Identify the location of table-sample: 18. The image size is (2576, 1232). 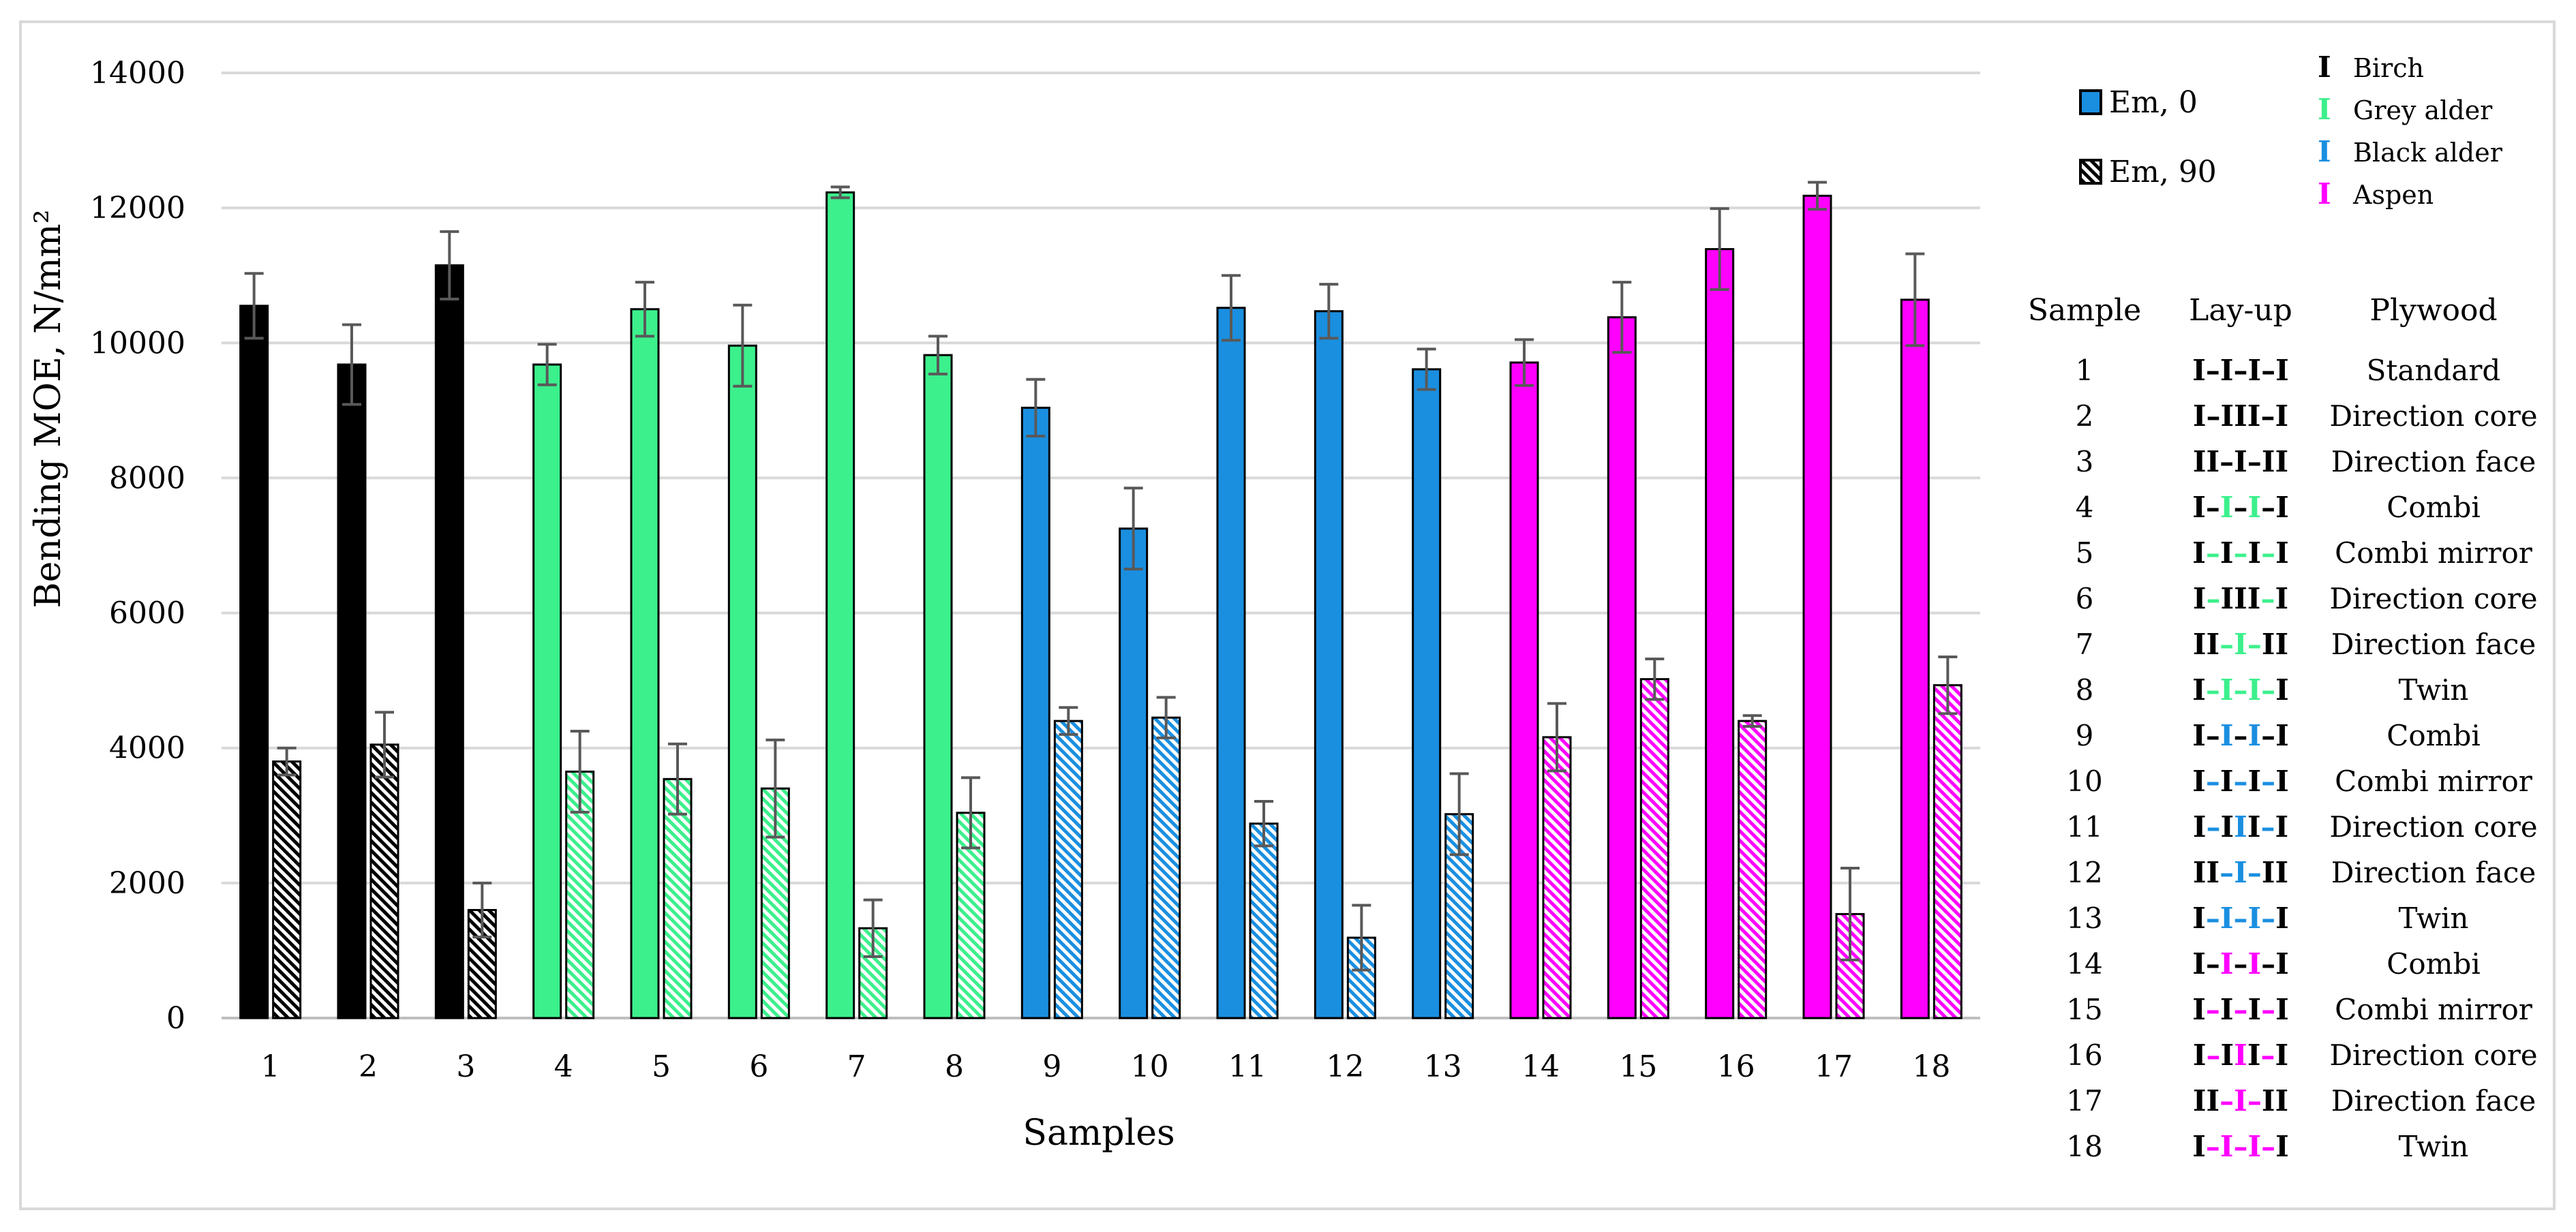
(2084, 1146).